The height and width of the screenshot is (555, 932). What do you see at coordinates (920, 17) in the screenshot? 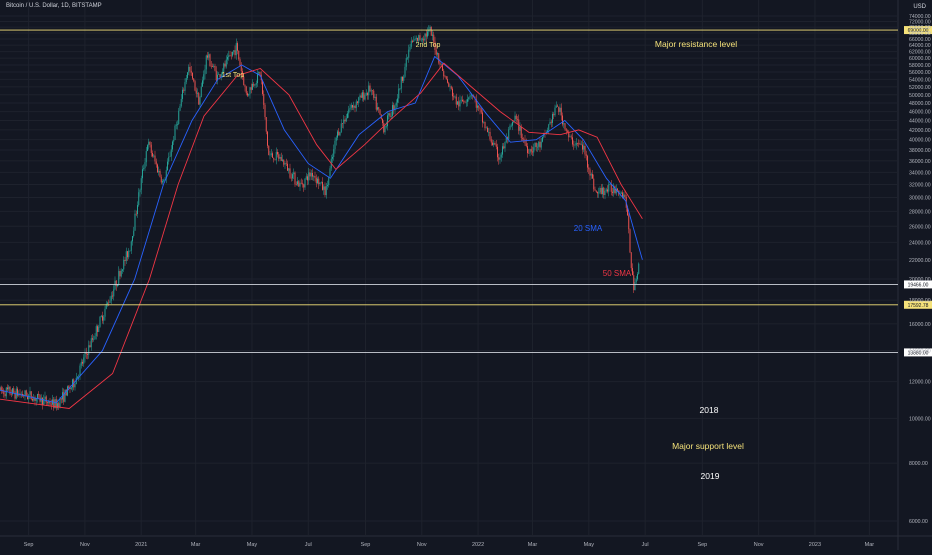
I see `y-tick-label: 74000.00` at bounding box center [920, 17].